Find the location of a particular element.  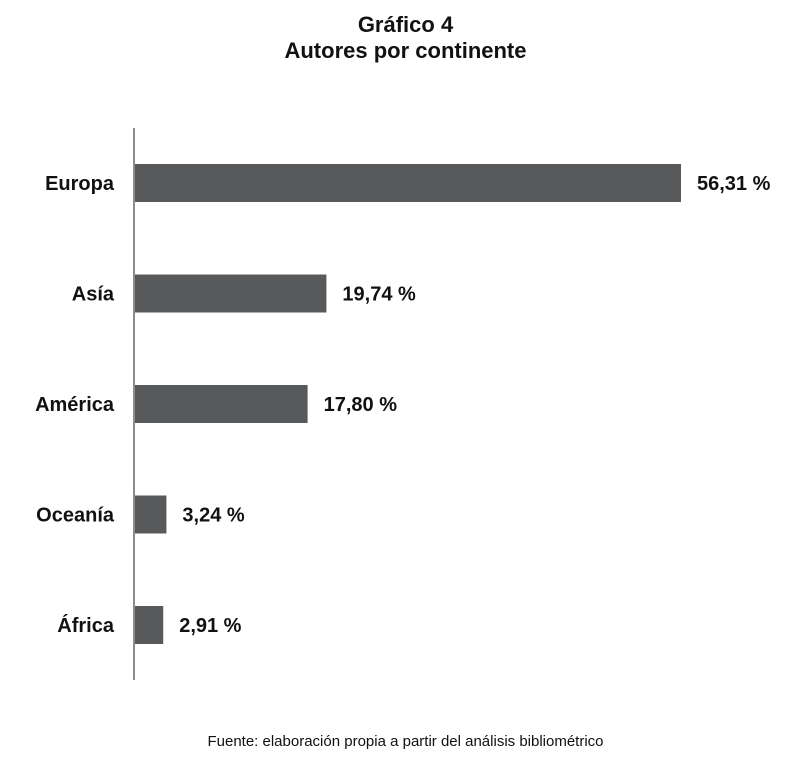

value-label-4: 2,91 % is located at coordinates (210, 626).